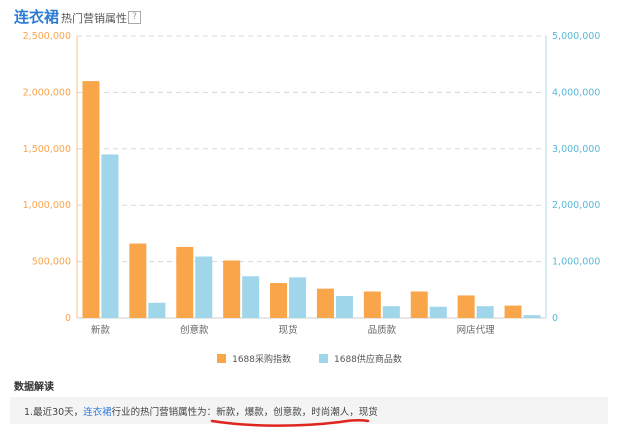 This screenshot has width=619, height=428. Describe the element at coordinates (164, 412) in the screenshot. I see `analysis-middle: 行业的热门营销属性为：` at that location.